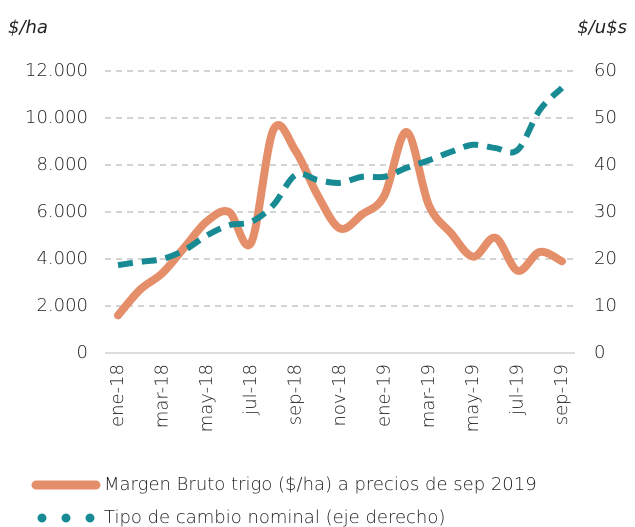 The image size is (635, 527). I want to click on y-tick-label: 2.000, so click(62, 305).